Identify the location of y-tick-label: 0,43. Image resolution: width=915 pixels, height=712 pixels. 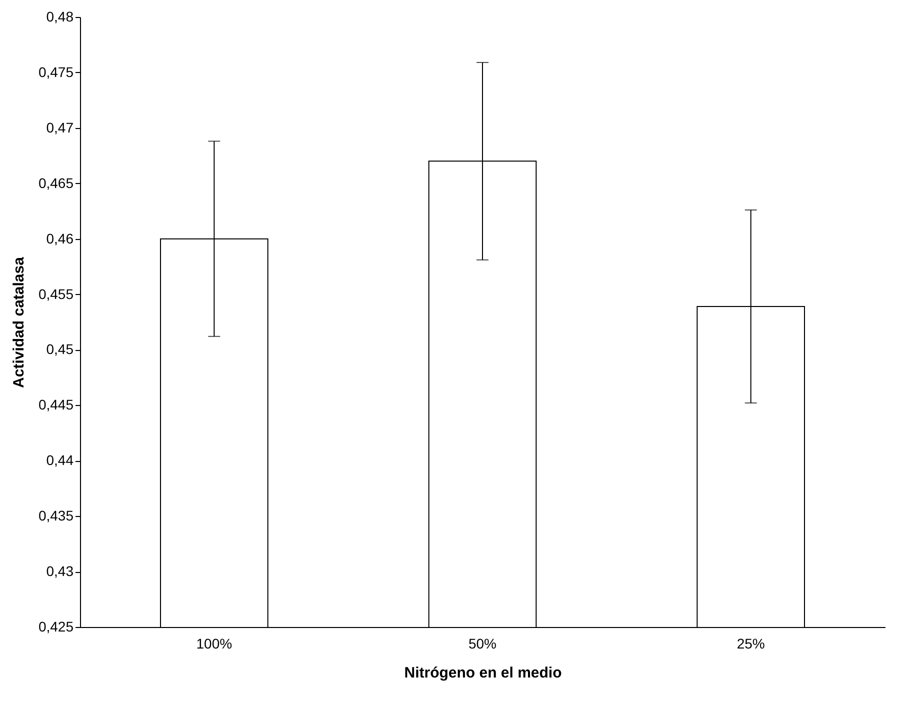
(60, 571).